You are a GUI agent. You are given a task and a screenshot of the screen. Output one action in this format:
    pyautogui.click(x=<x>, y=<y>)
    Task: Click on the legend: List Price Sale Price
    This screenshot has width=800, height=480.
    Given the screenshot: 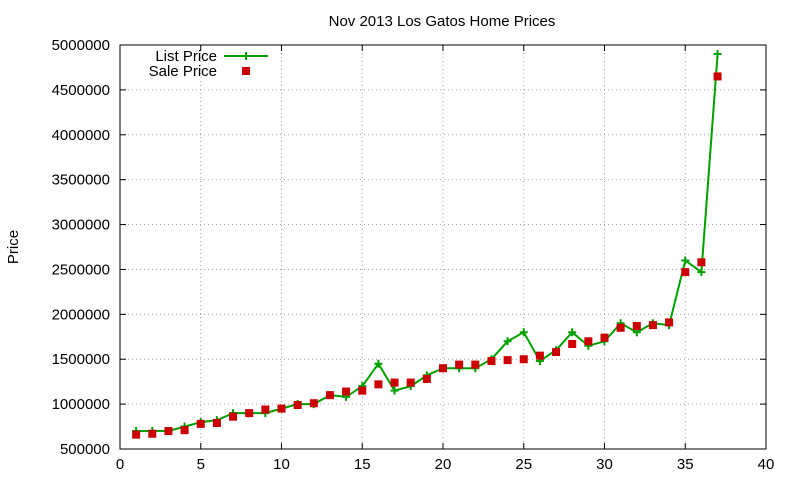 What is the action you would take?
    pyautogui.click(x=208, y=64)
    